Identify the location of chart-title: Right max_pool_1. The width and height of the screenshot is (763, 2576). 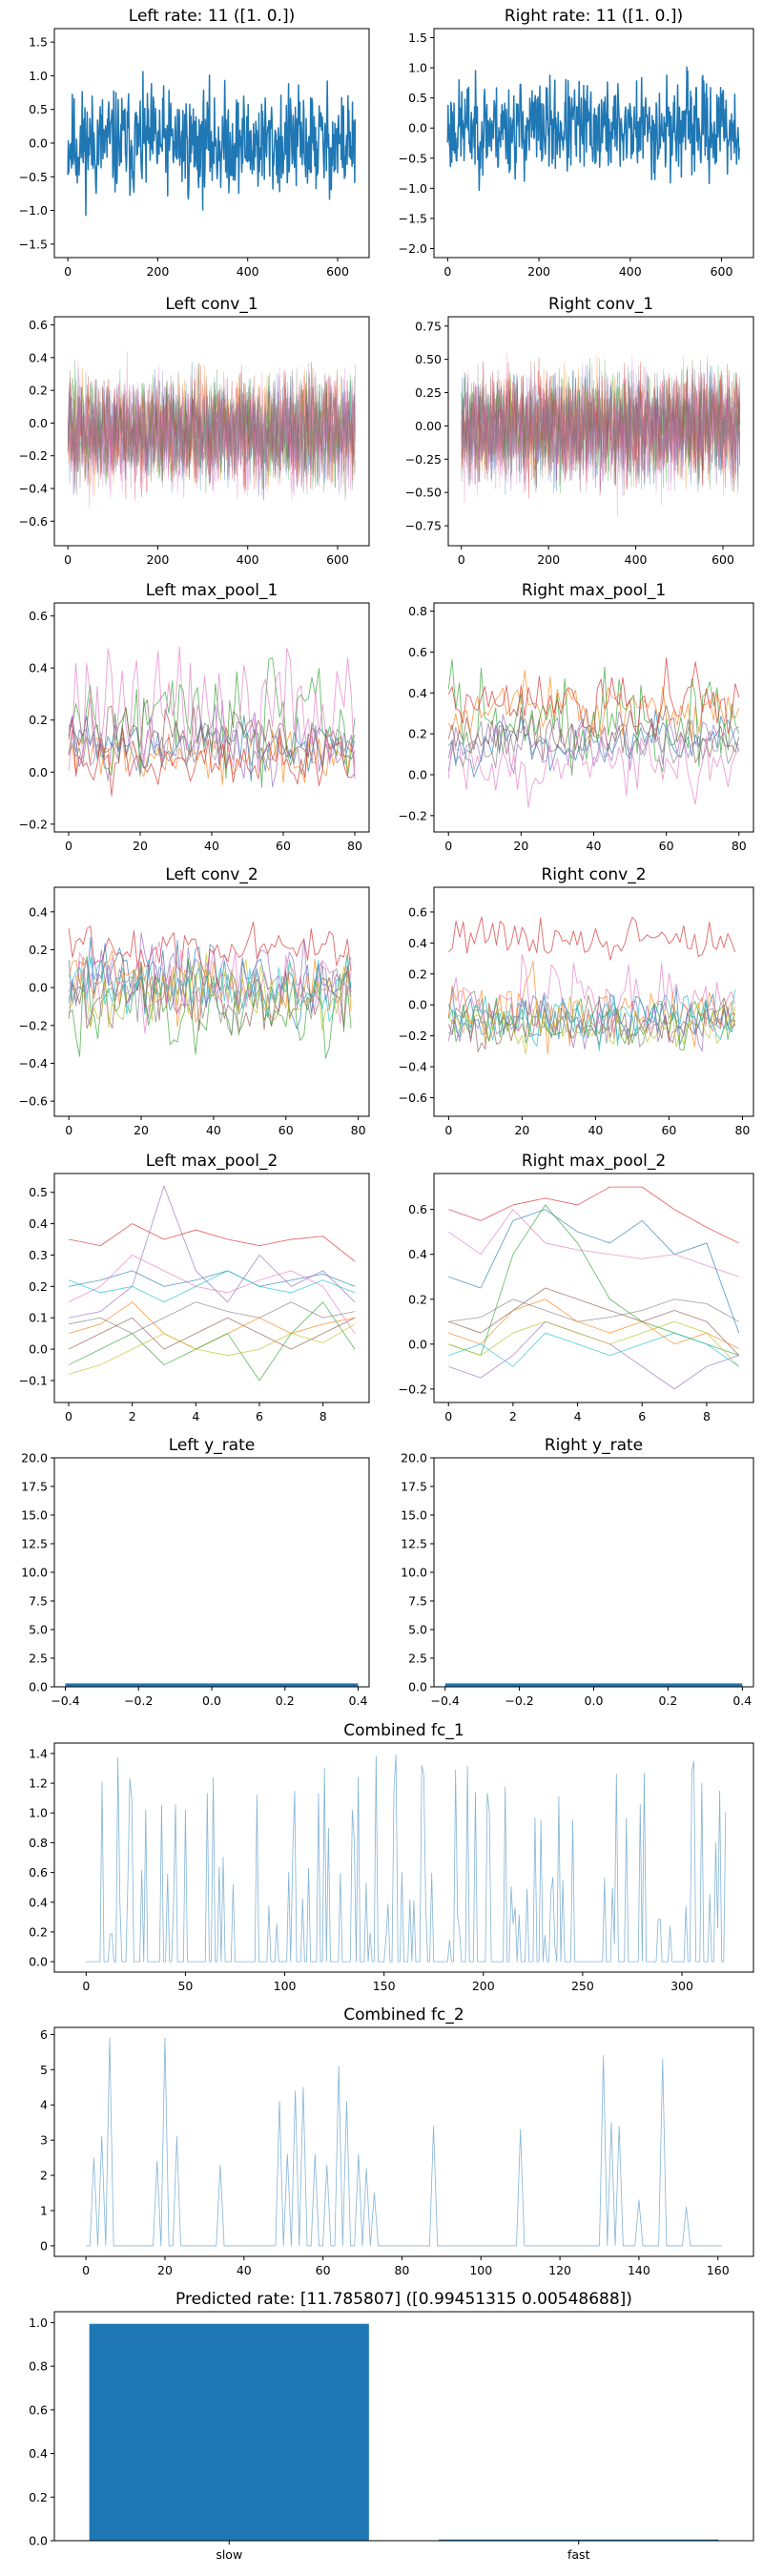
(594, 590).